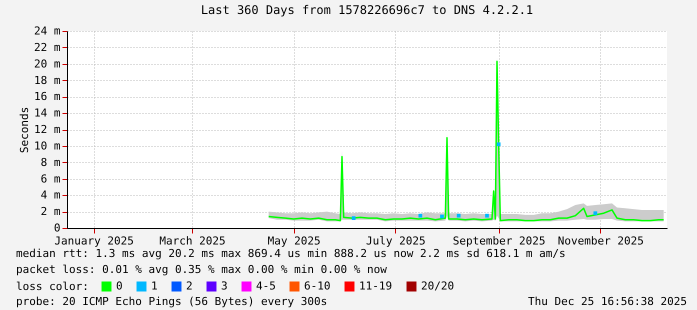  I want to click on legend-label: 11-19, so click(375, 286).